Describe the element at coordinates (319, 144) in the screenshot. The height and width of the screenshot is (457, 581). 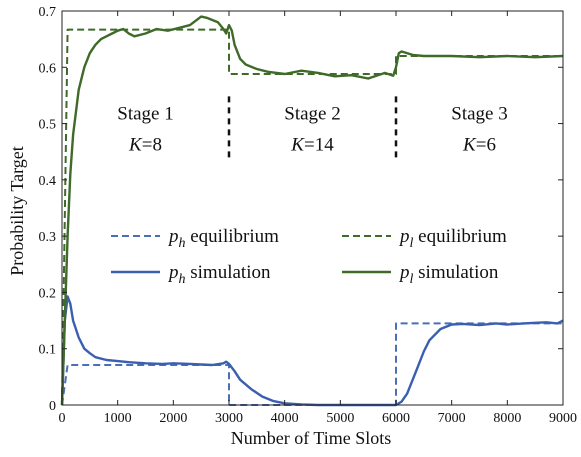
I see `stage-k-value: =14` at that location.